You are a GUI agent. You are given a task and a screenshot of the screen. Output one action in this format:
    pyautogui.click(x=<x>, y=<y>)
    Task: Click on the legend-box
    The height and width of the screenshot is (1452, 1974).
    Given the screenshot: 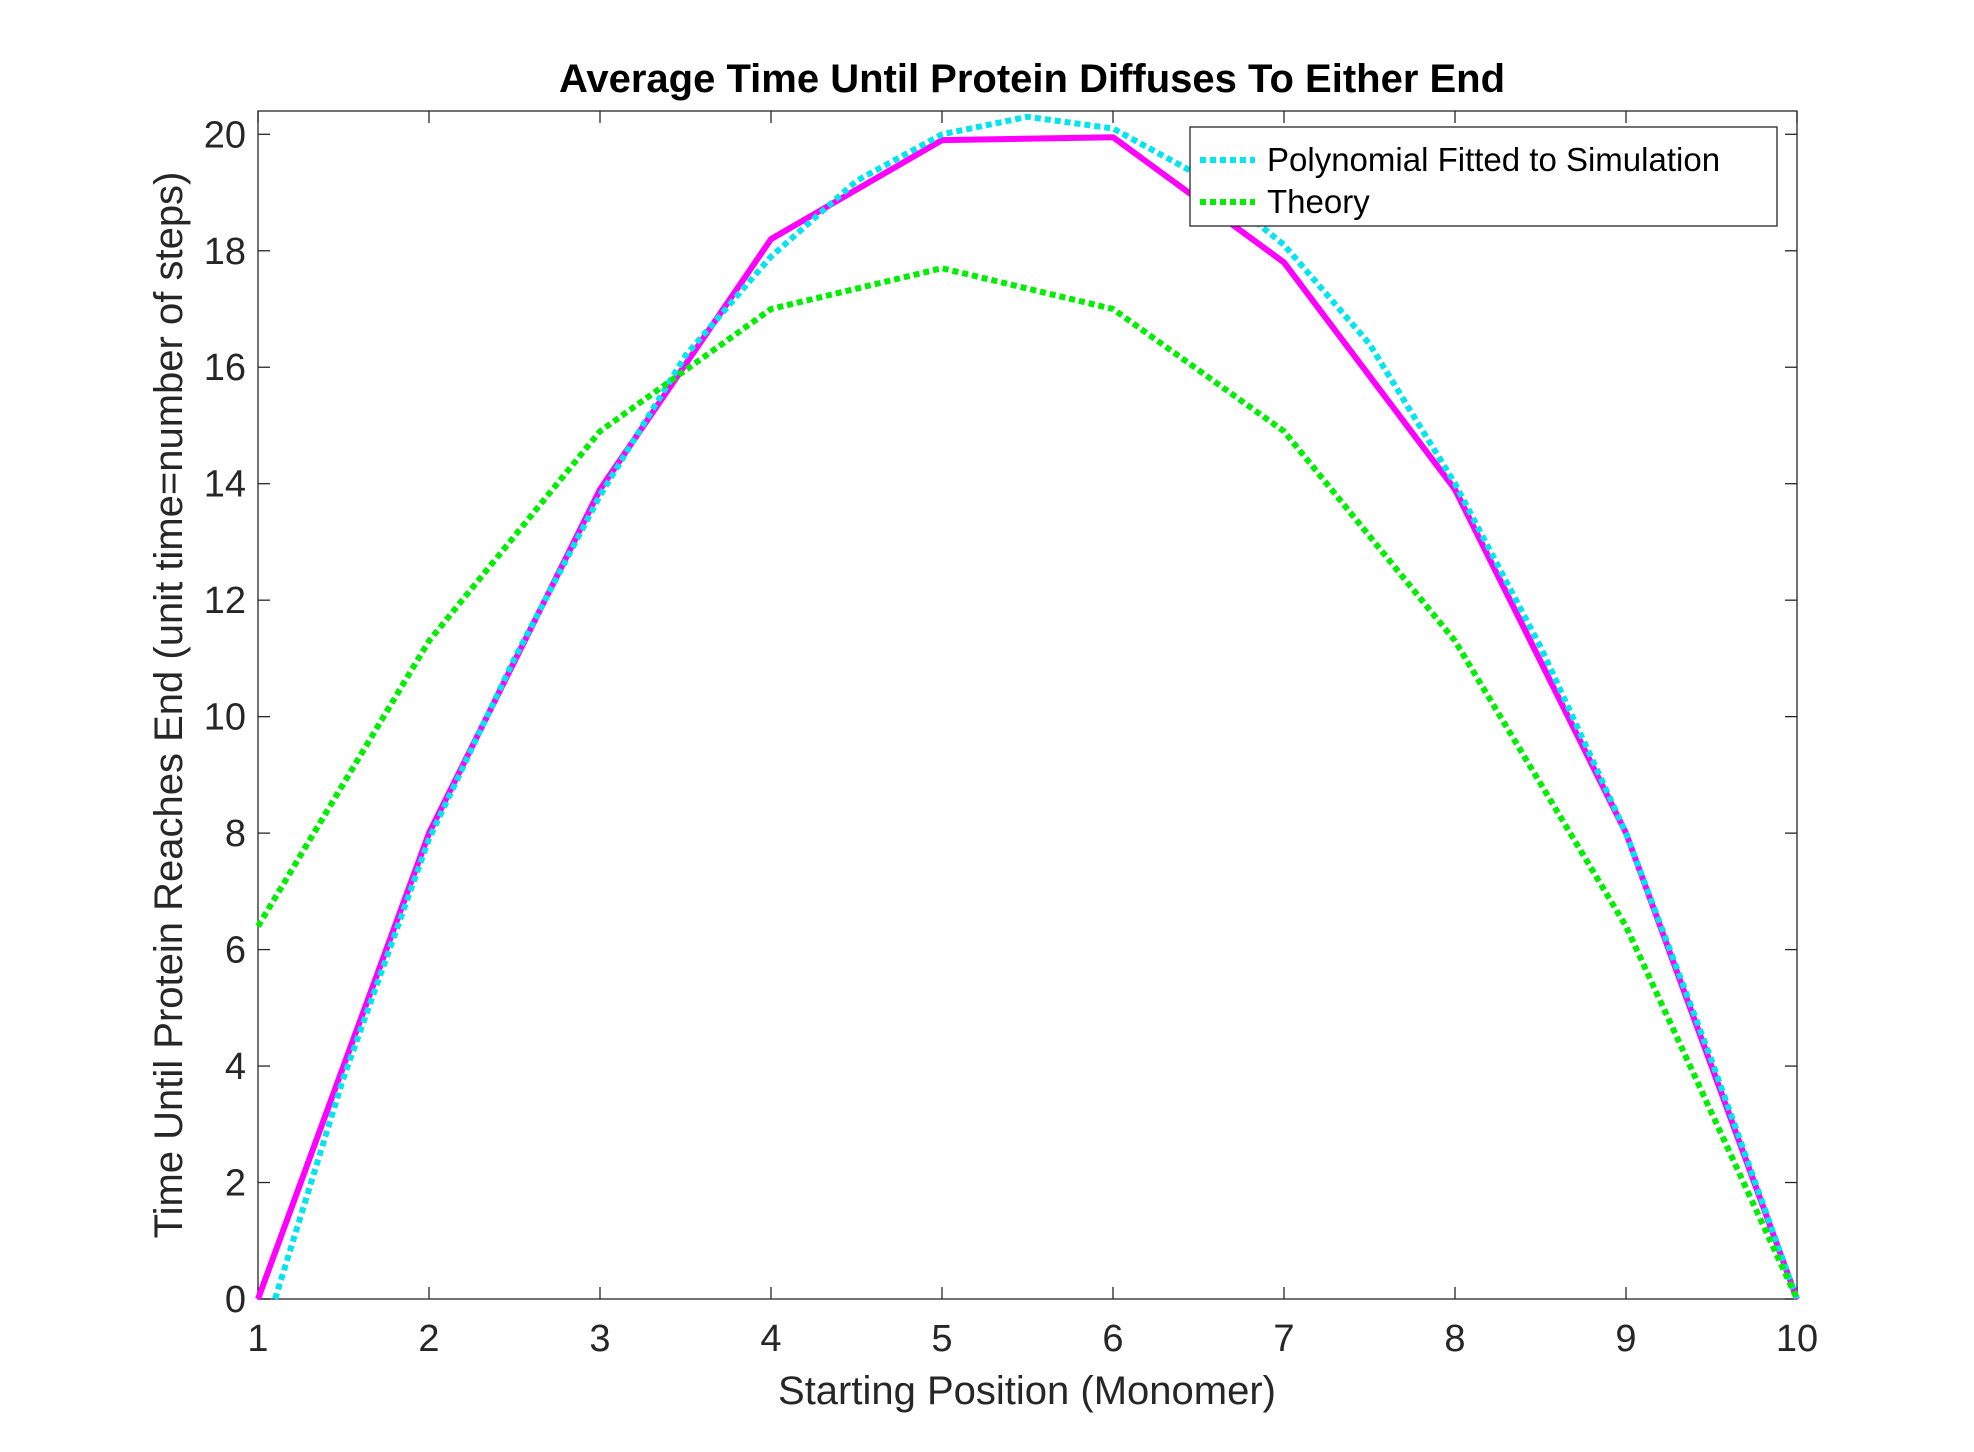 What is the action you would take?
    pyautogui.click(x=1483, y=176)
    